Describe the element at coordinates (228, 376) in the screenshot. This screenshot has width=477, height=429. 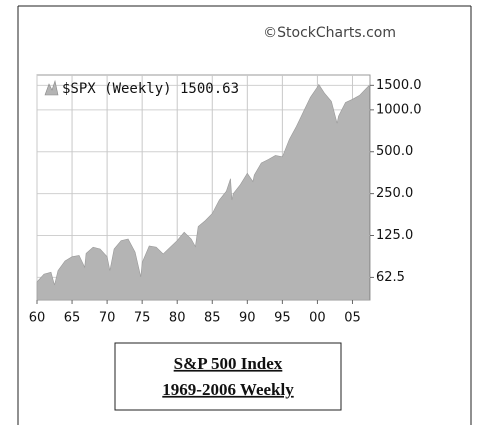
I see `caption-box` at that location.